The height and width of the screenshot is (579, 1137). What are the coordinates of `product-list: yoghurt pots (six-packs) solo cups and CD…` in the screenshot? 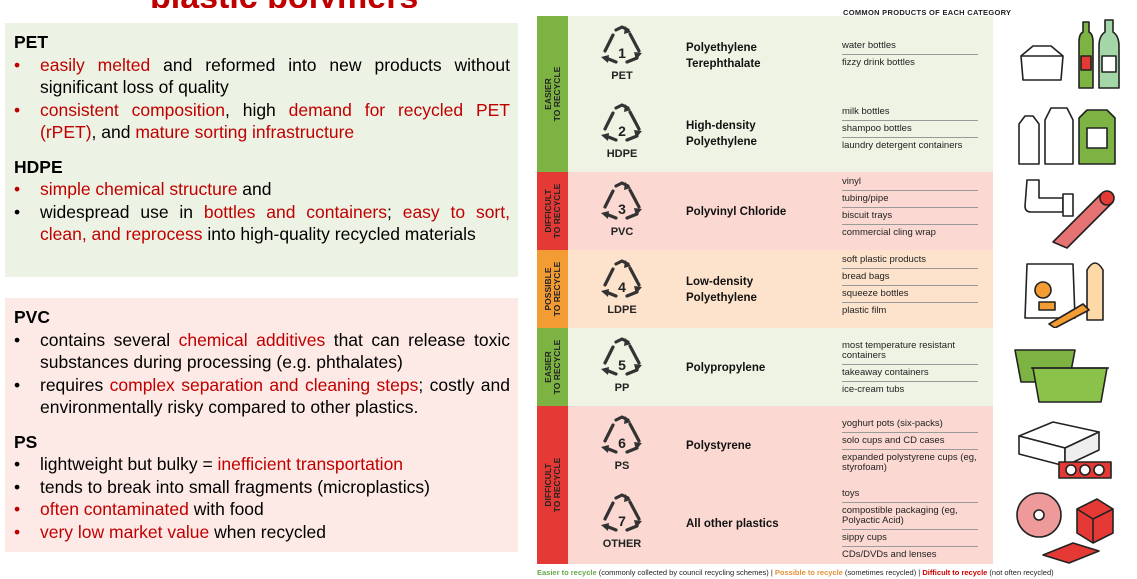 It's located at (910, 446).